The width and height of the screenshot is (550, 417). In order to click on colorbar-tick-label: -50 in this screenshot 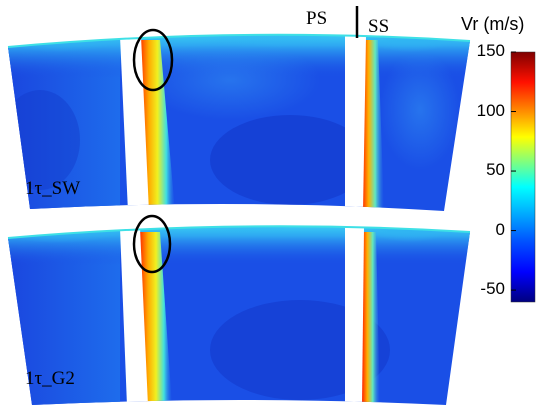, I will do `click(492, 289)`.